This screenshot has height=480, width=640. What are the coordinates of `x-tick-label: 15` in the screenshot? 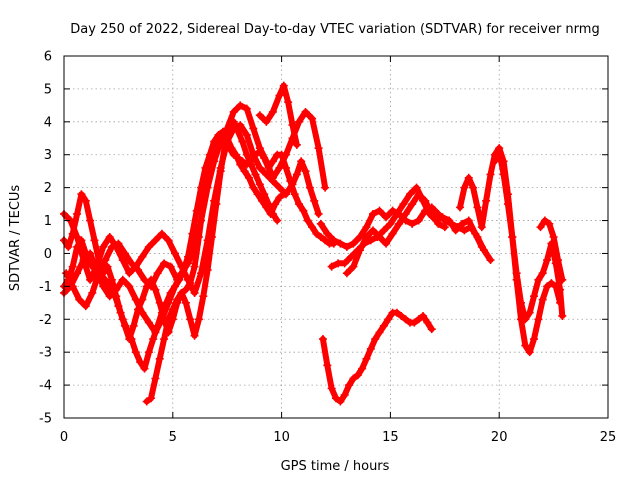 It's located at (390, 437).